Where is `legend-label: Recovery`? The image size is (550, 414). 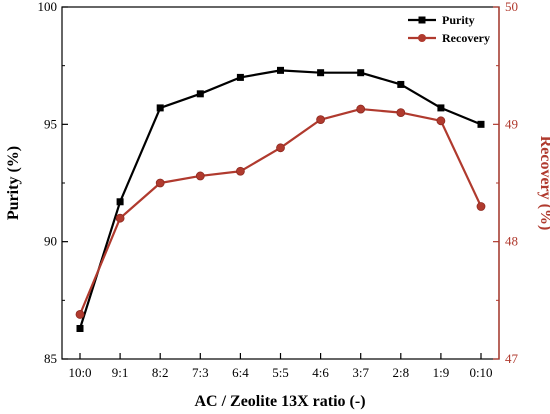
legend-label: Recovery is located at coordinates (466, 38).